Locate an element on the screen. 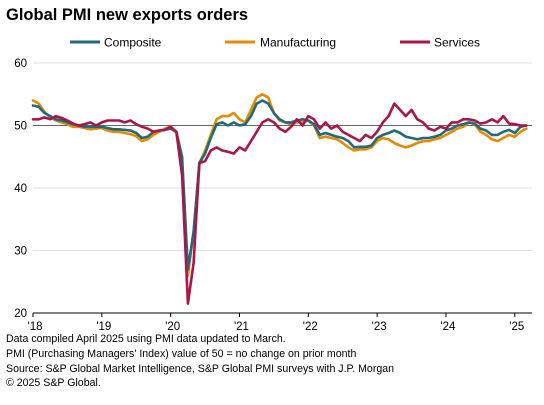 The image size is (544, 405). legend-label-manufacturing: Manufacturing is located at coordinates (298, 43).